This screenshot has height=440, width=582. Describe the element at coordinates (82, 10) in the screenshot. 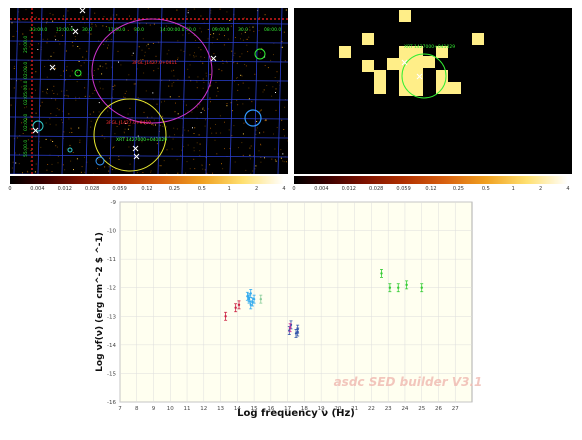

I see `cross-marker` at that location.